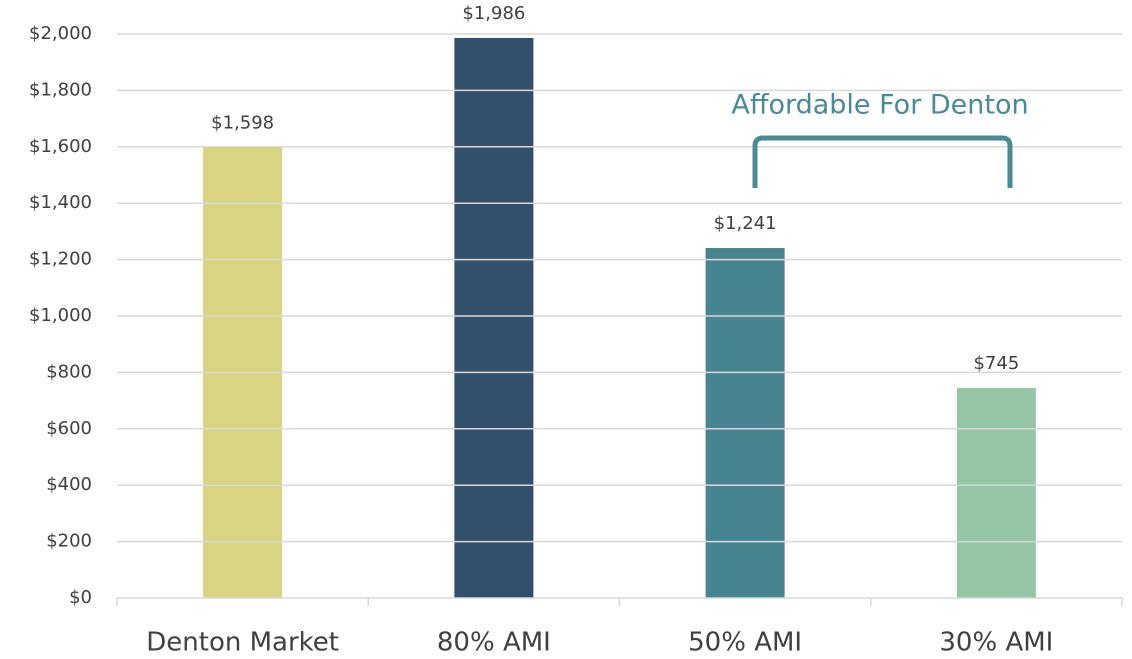 This screenshot has height=659, width=1132. I want to click on y-tick-label: $1,000, so click(60, 315).